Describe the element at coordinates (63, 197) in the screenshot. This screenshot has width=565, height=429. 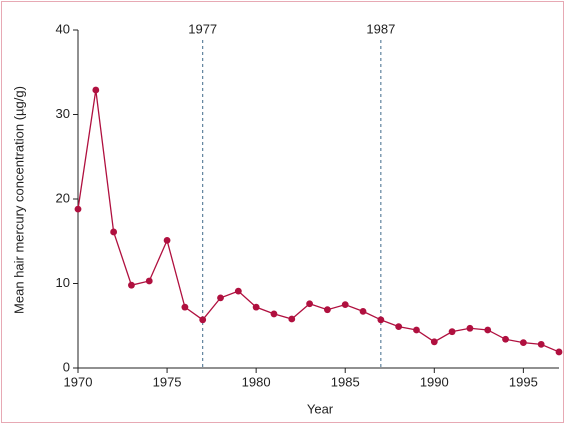
I see `y-tick-label: 20` at that location.